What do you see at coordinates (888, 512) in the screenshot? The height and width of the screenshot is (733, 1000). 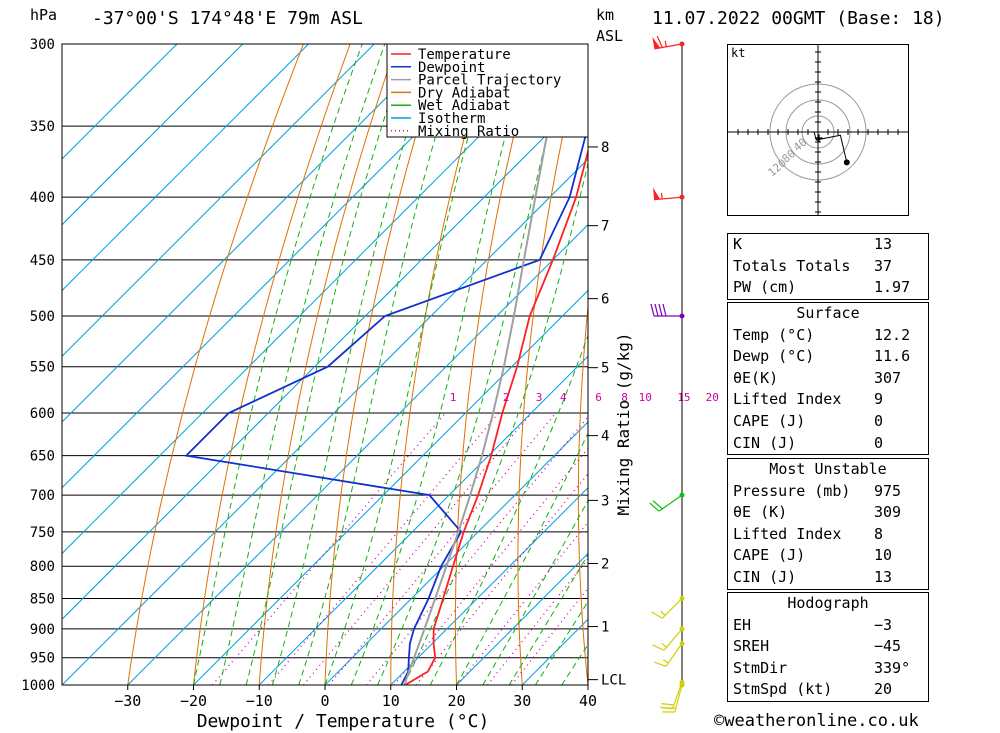 I see `row-value: 309` at bounding box center [888, 512].